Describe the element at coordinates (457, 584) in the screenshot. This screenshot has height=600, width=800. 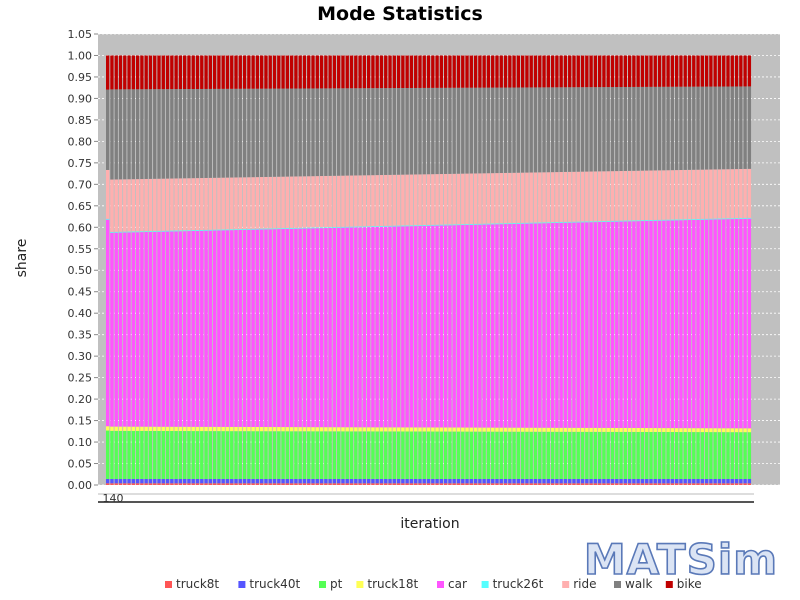
I see `legend-label-car: car` at that location.